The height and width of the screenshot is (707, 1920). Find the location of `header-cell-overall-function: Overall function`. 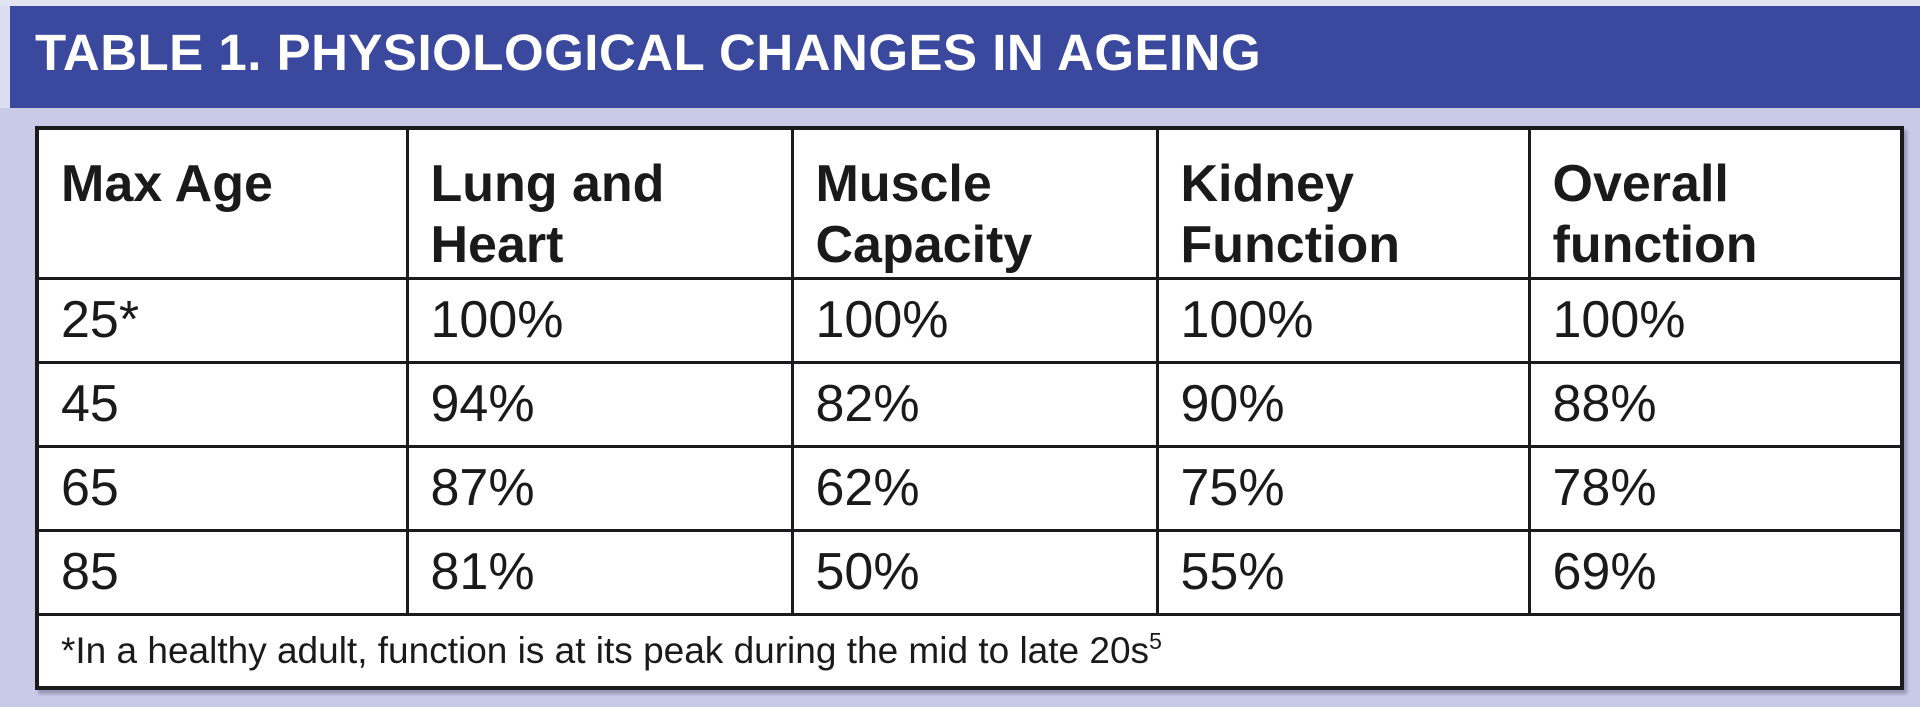

header-cell-overall-function: Overall function is located at coordinates (1715, 203).